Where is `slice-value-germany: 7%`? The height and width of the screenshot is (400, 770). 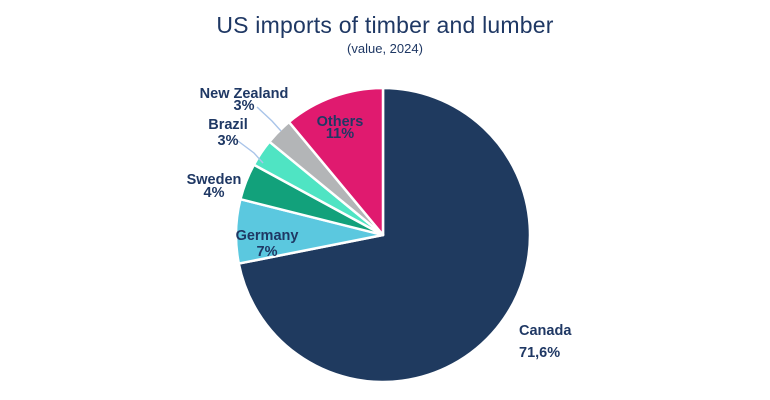
slice-value-germany: 7% is located at coordinates (267, 252).